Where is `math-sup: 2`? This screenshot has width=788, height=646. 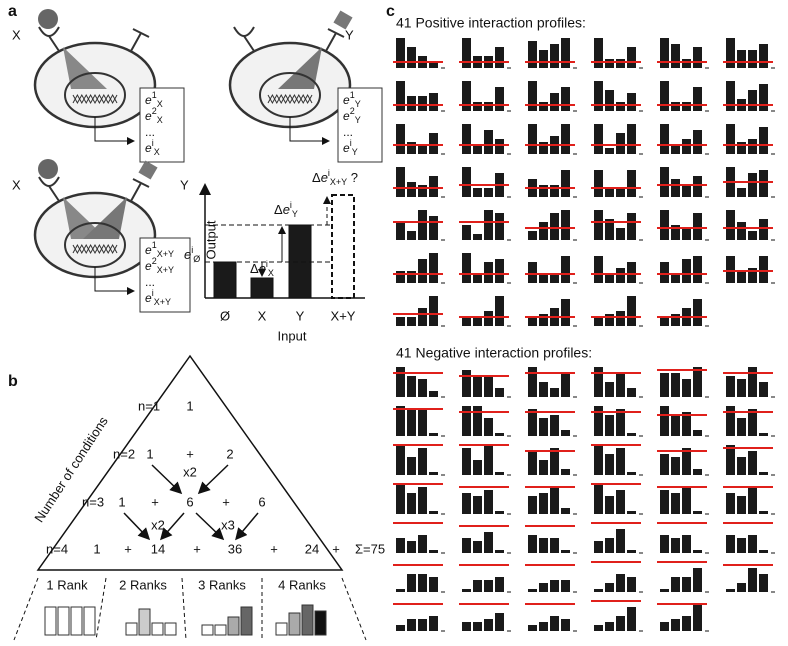
math-sup: 2 is located at coordinates (154, 111).